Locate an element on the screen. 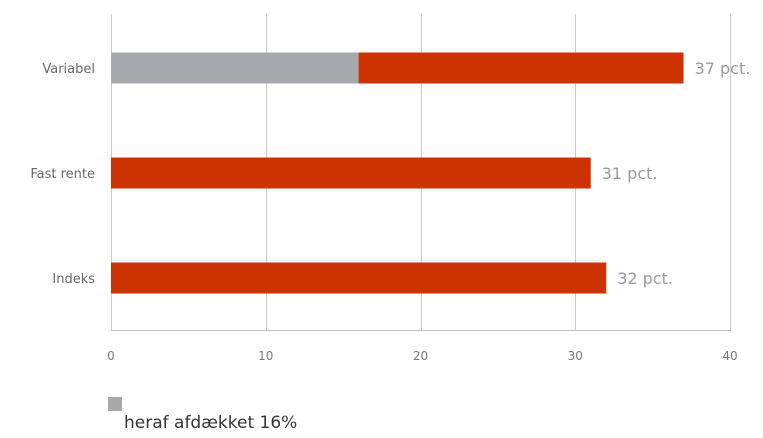 The image size is (763, 438). category-label-1: Fast rente is located at coordinates (62, 174).